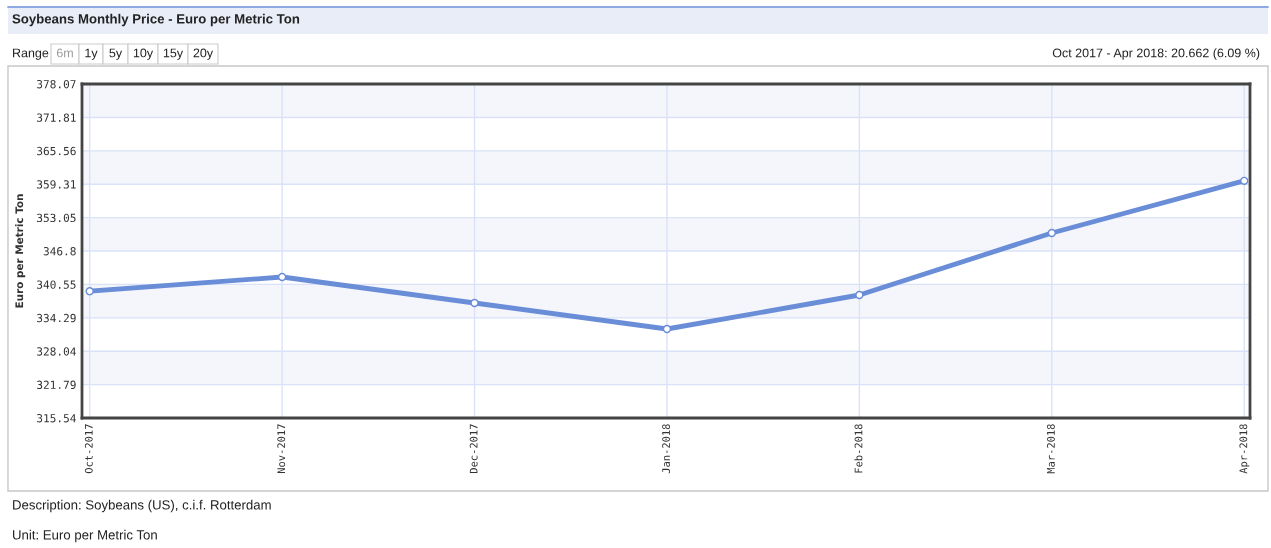 The width and height of the screenshot is (1271, 548). Describe the element at coordinates (88, 449) in the screenshot. I see `x-tick-label: Oct-2017` at that location.